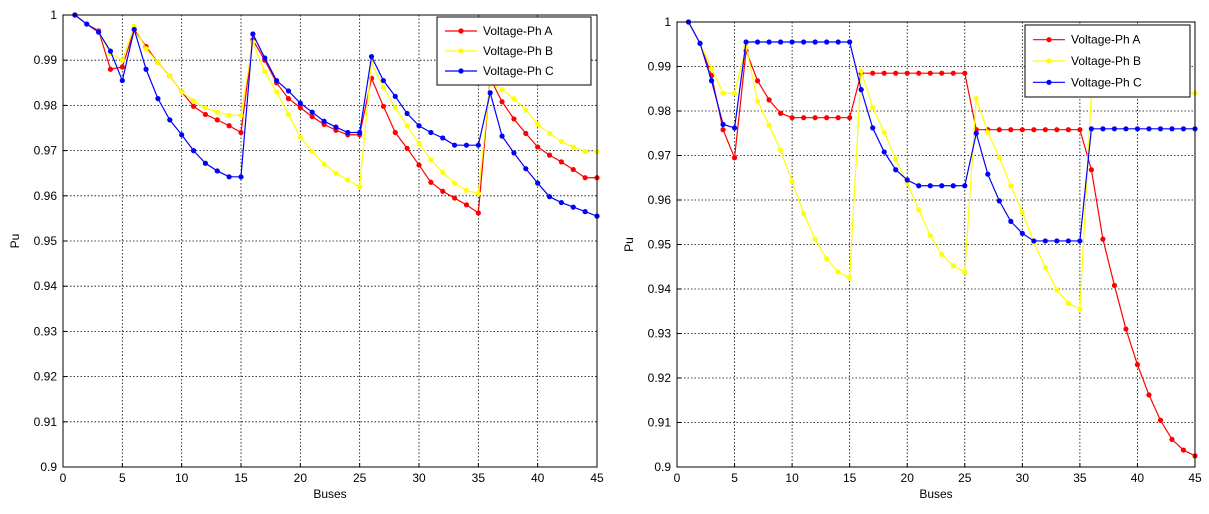 This screenshot has height=514, width=1209. What do you see at coordinates (660, 289) in the screenshot?
I see `y-tick-label: 0.94` at bounding box center [660, 289].